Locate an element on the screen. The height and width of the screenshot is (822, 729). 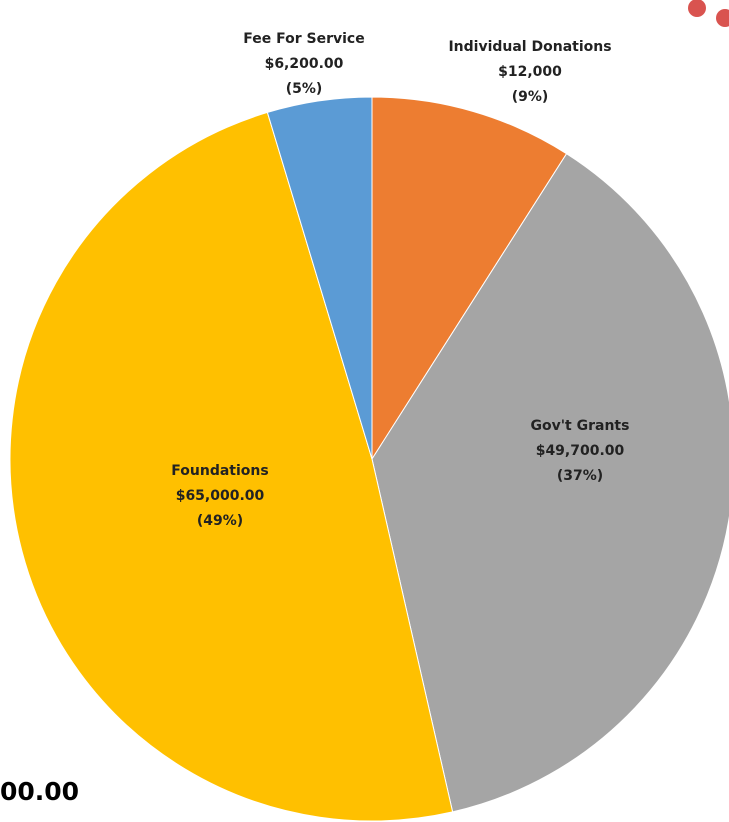
slice-label: Fee For Service $6,200.00 (5%) is located at coordinates (303, 64).